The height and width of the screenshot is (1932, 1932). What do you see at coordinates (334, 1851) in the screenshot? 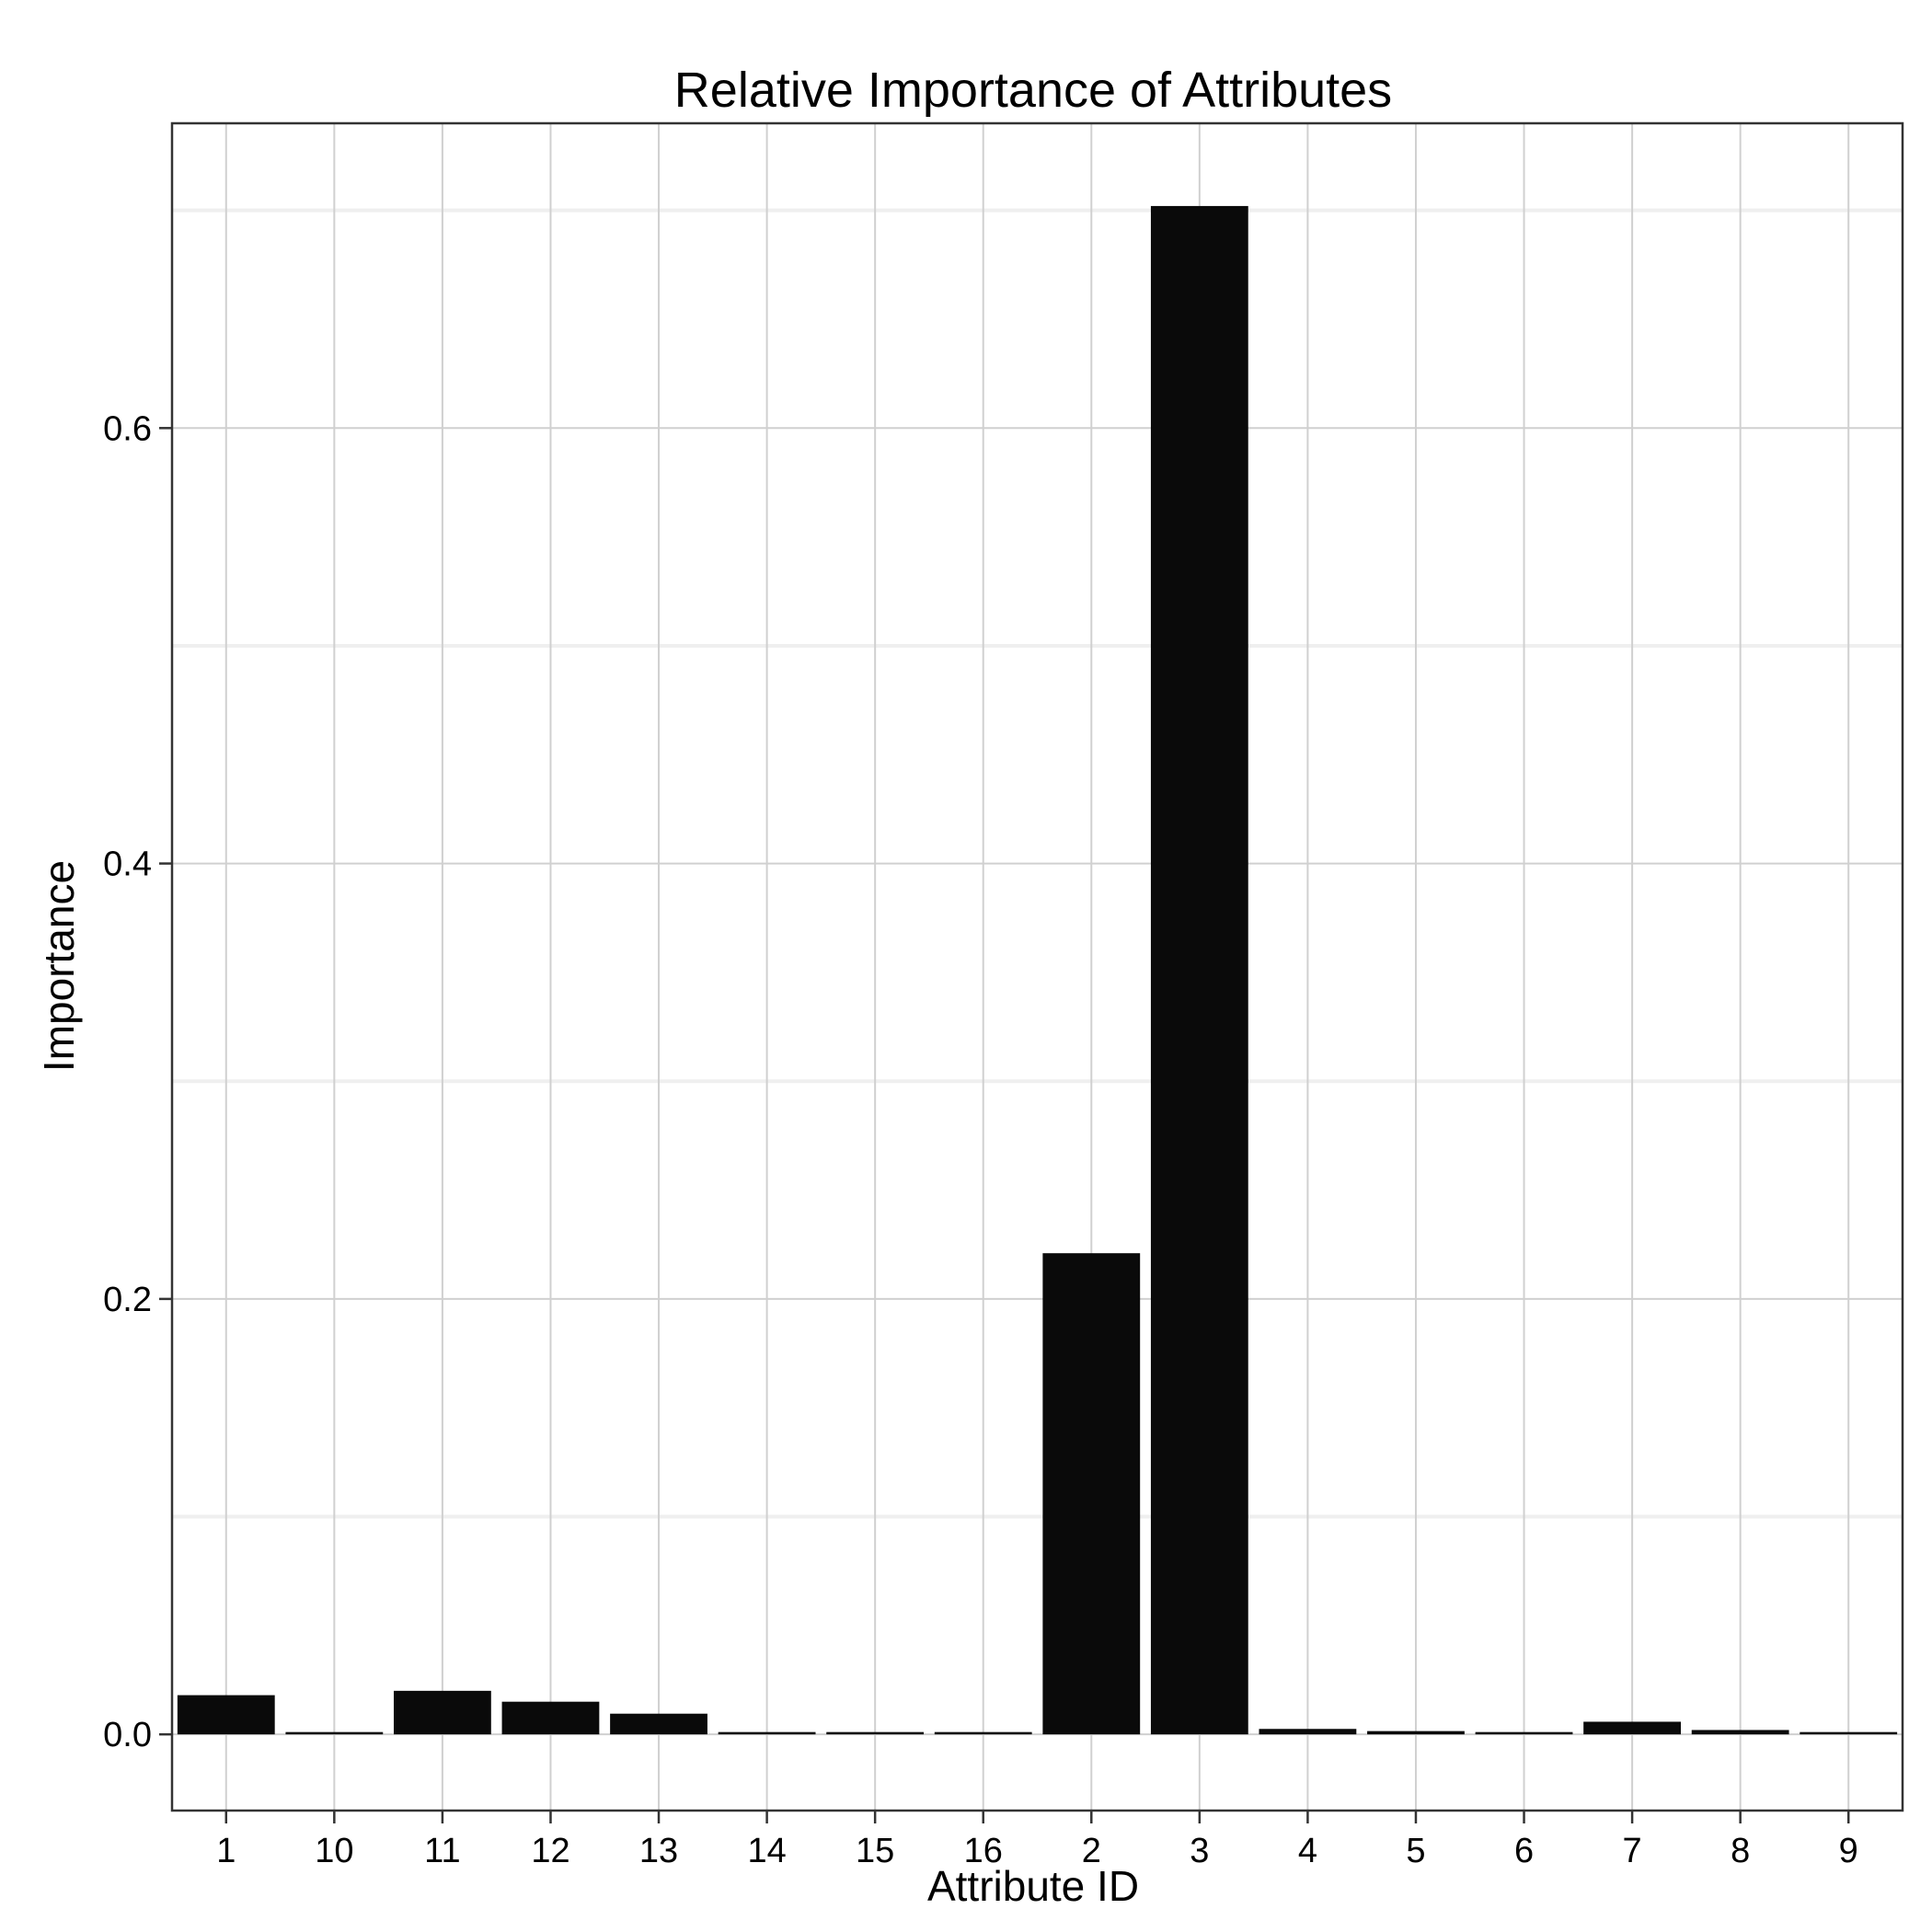
I see `x-tick-label: 10` at bounding box center [334, 1851].